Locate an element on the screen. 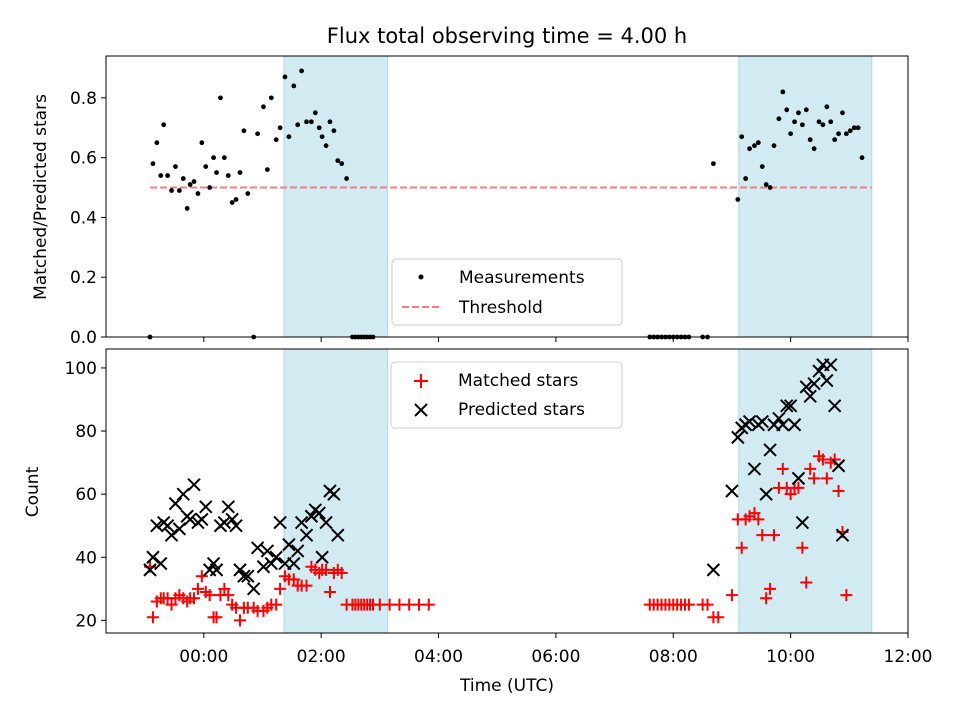 The width and height of the screenshot is (960, 720). x-tick-label: 06:00 is located at coordinates (555, 657).